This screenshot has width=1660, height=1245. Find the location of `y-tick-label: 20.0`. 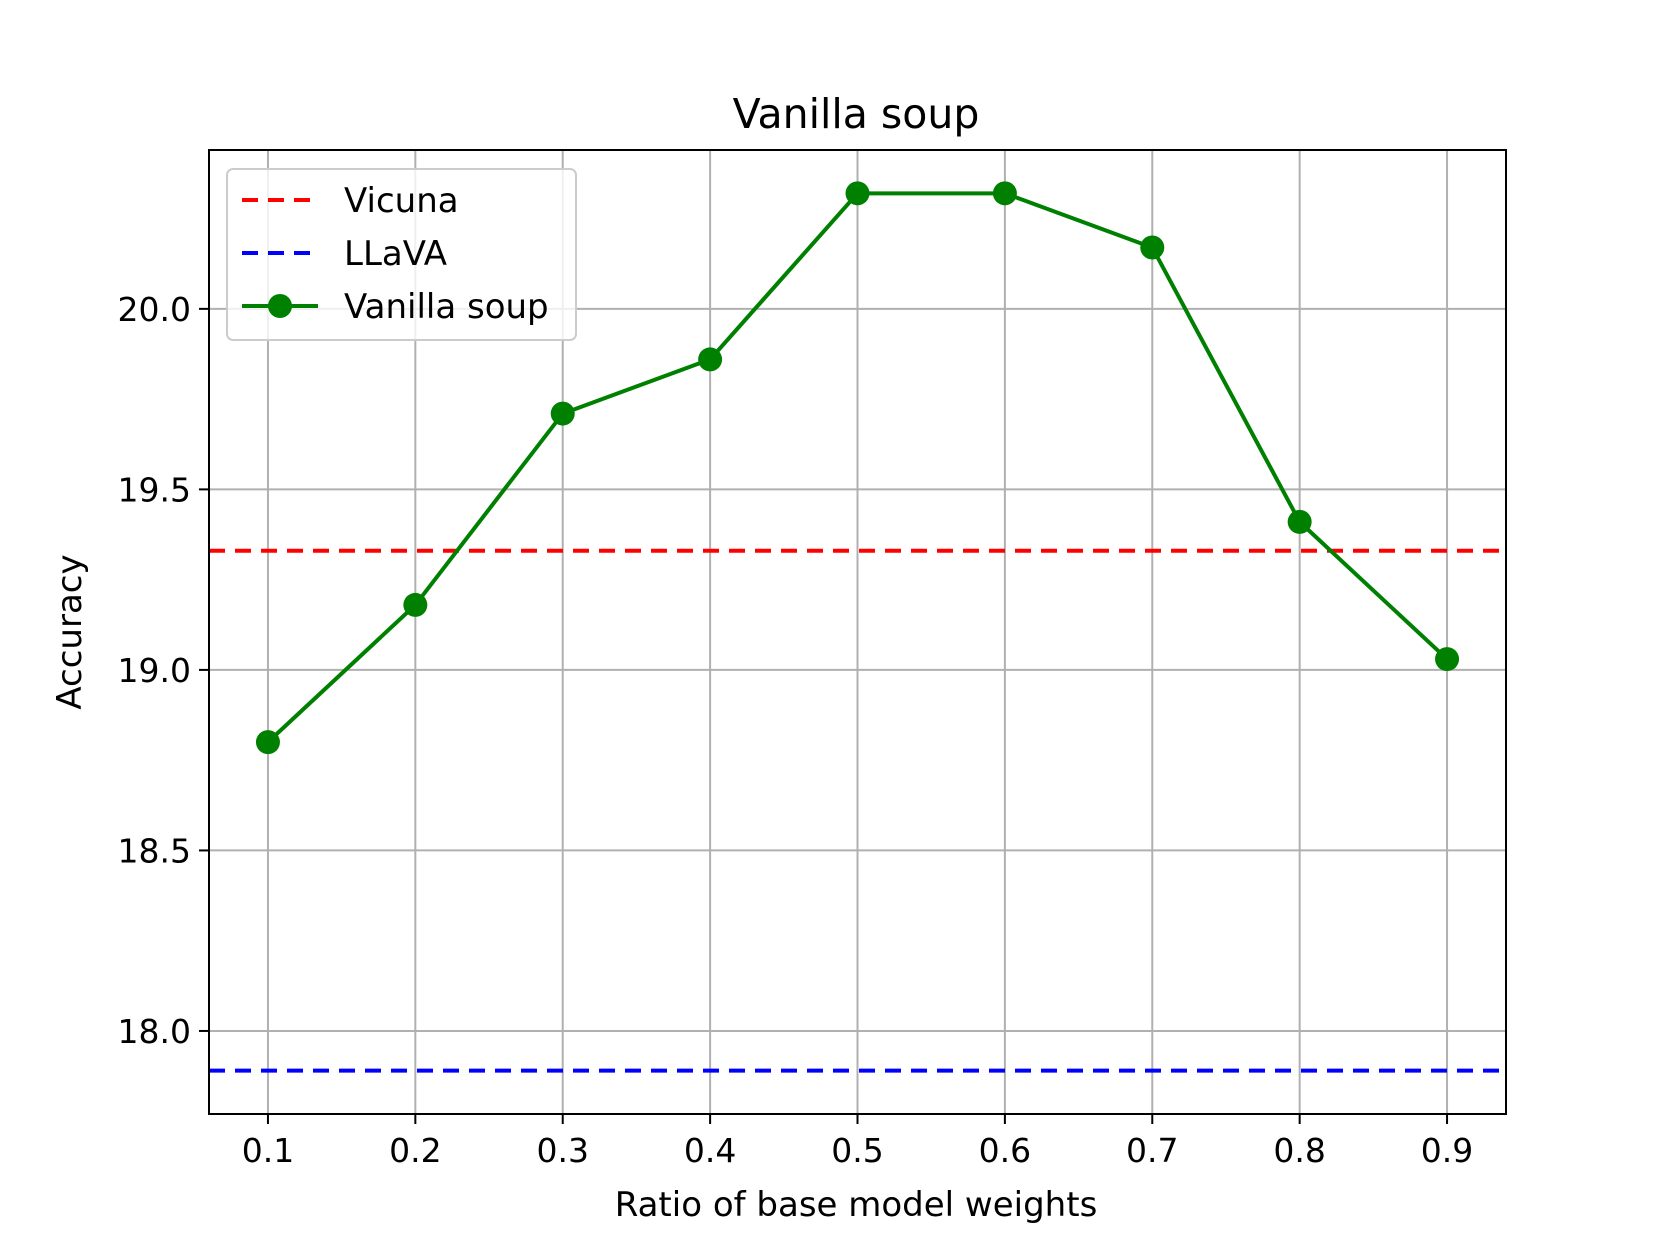

y-tick-label: 20.0 is located at coordinates (154, 309).